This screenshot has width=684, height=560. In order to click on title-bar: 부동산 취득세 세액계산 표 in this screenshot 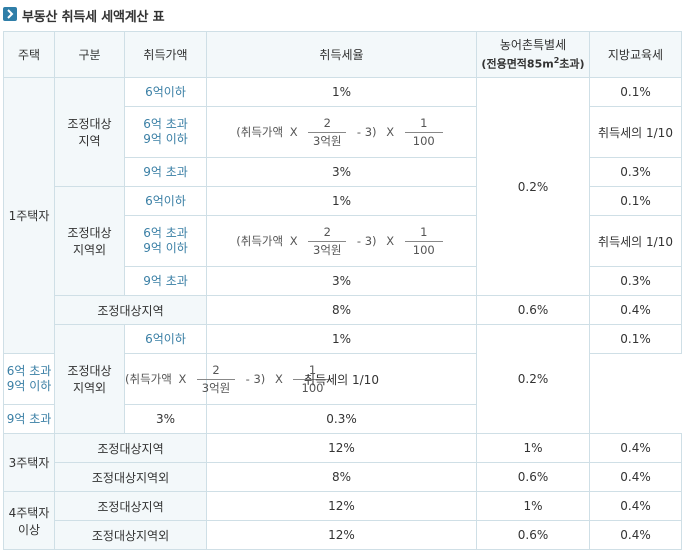, I will do `click(342, 15)`.